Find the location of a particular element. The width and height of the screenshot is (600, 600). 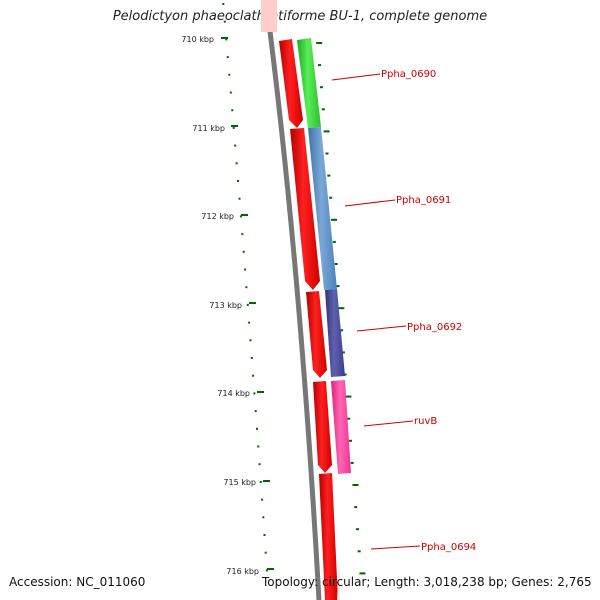

feature-faint is located at coordinates (338, 580).